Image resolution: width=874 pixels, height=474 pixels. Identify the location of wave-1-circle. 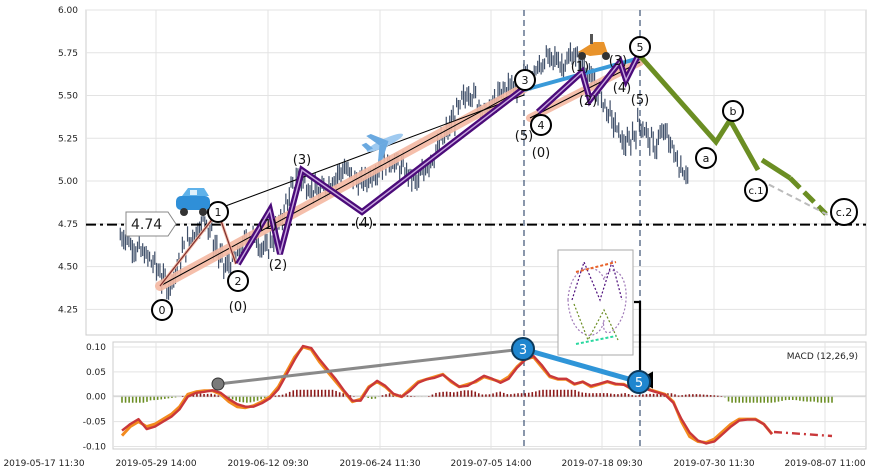
(218, 212).